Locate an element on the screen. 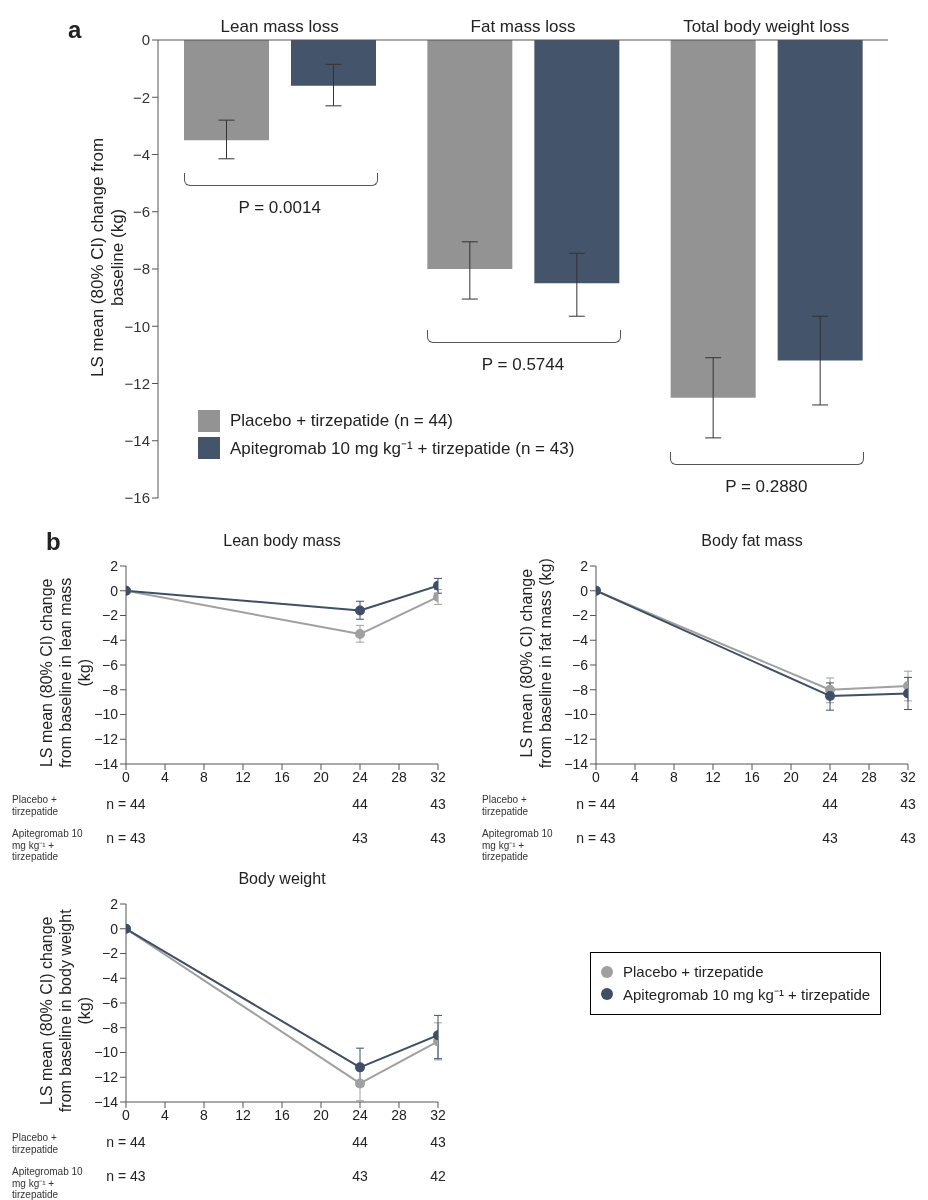 The image size is (928, 1200). legend-label: Placebo + tirzepatide (n = 44) is located at coordinates (342, 421).